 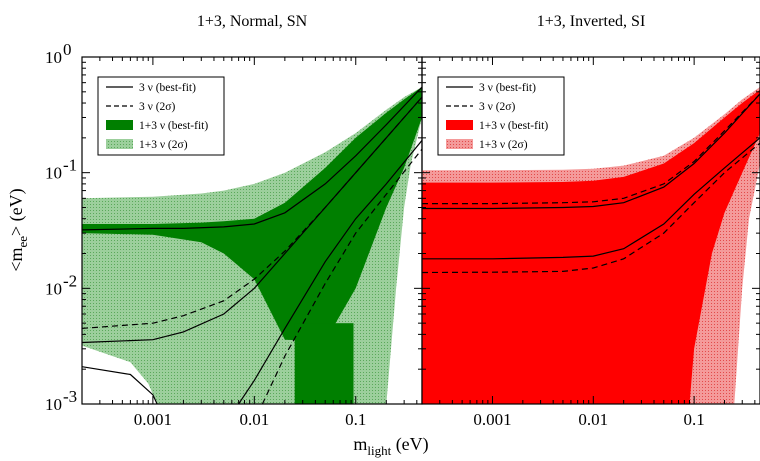 What do you see at coordinates (18, 229) in the screenshot?
I see `y-axis-label: <mee> (eV)` at bounding box center [18, 229].